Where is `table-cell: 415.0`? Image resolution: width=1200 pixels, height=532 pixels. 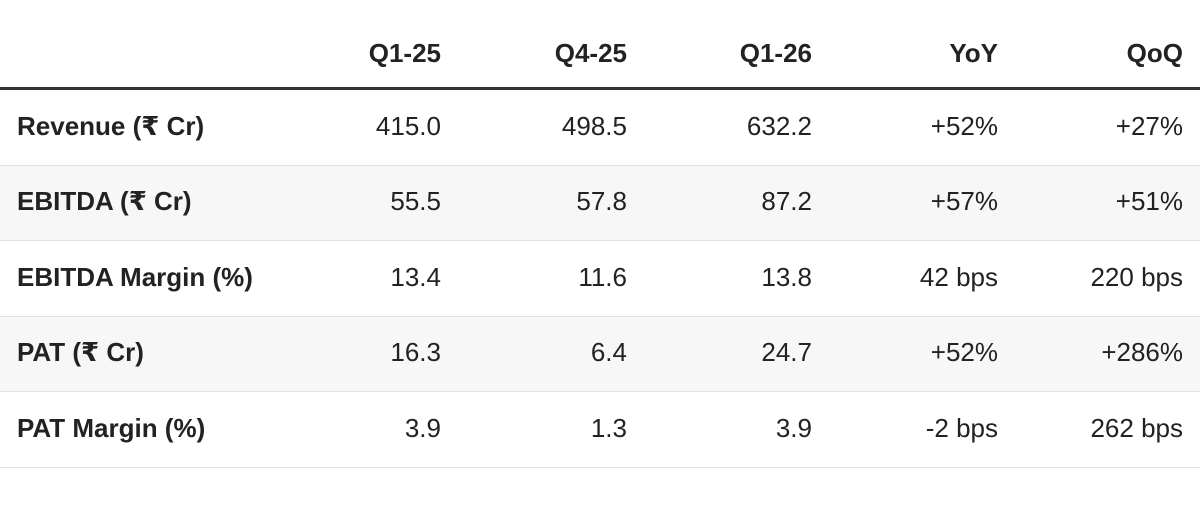 table-cell: 415.0 is located at coordinates (408, 125).